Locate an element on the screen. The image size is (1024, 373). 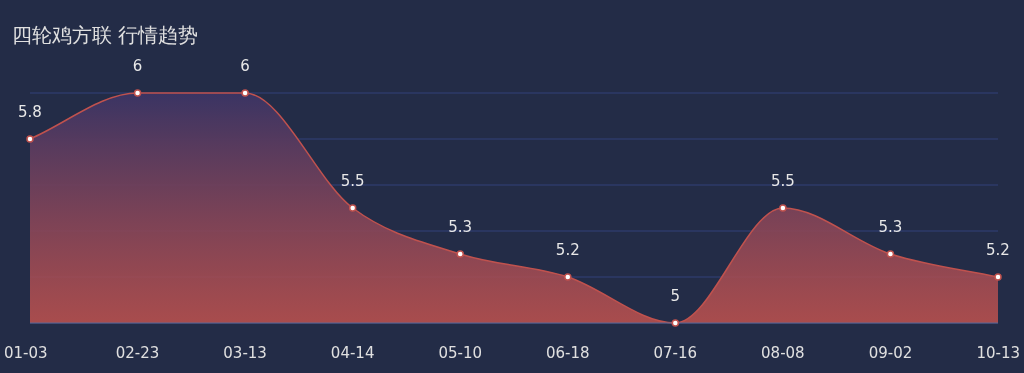
x-tick-label: 05-10 is located at coordinates (460, 353).